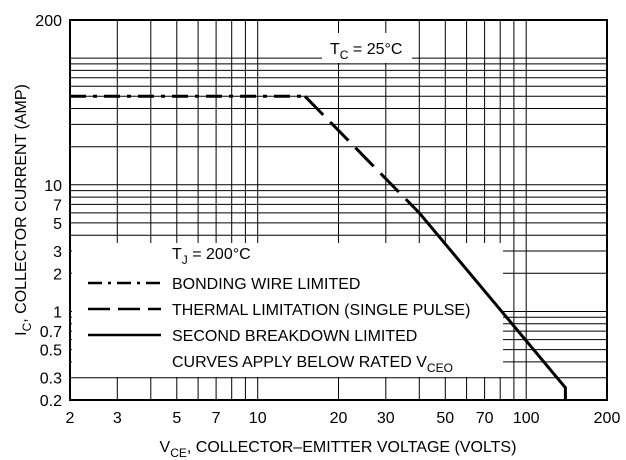 The height and width of the screenshot is (460, 626). What do you see at coordinates (321, 310) in the screenshot?
I see `legend-label-thermal: THERMAL LIMITATION (SINGLE PULSE)` at bounding box center [321, 310].